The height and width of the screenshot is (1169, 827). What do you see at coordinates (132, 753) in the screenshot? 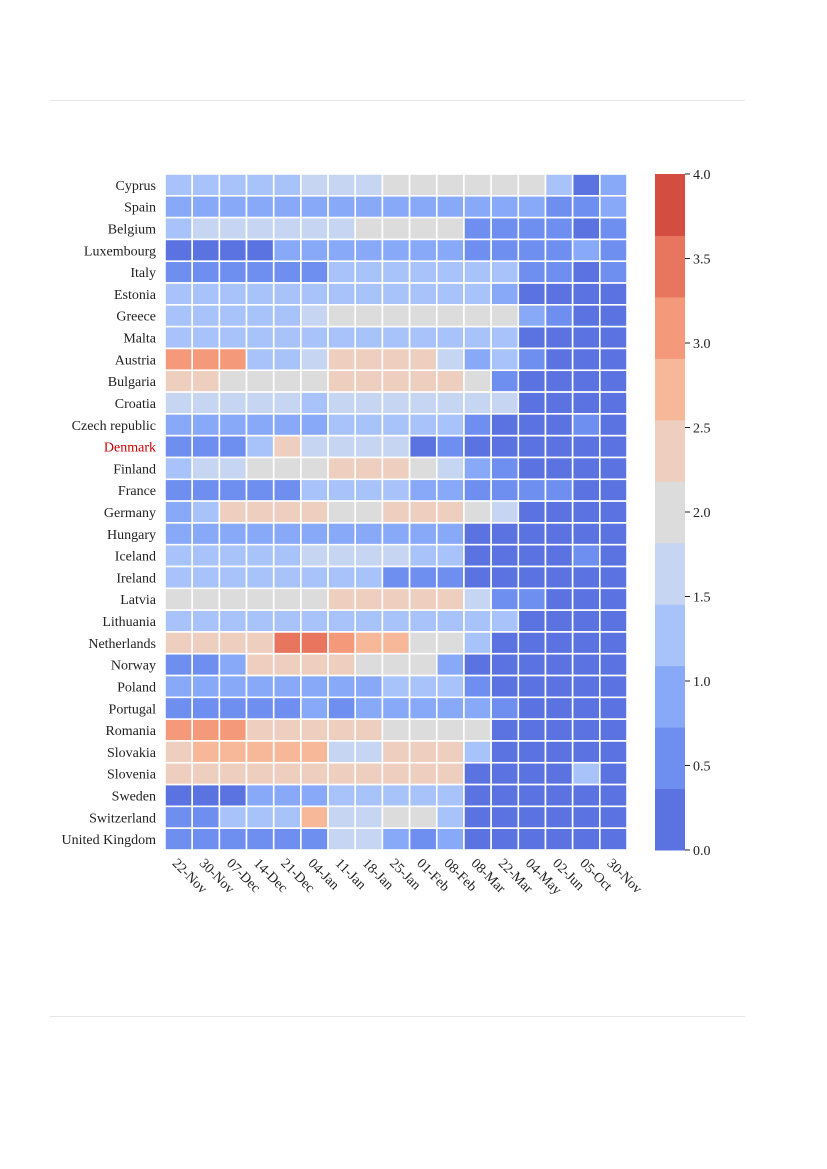
I see `row-label: Slovakia` at bounding box center [132, 753].